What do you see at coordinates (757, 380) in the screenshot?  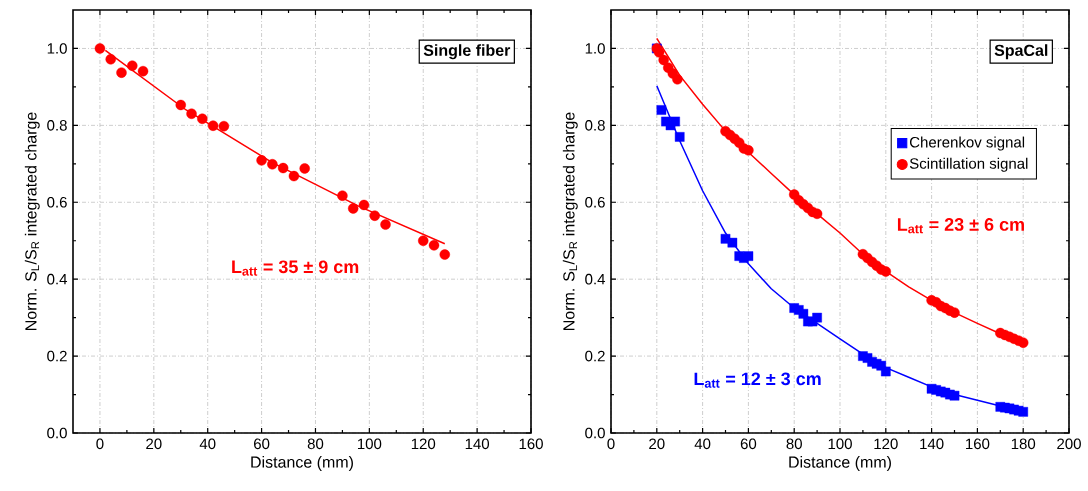 I see `annotation: L$_{att}$ = 12 ± 3 cm` at bounding box center [757, 380].